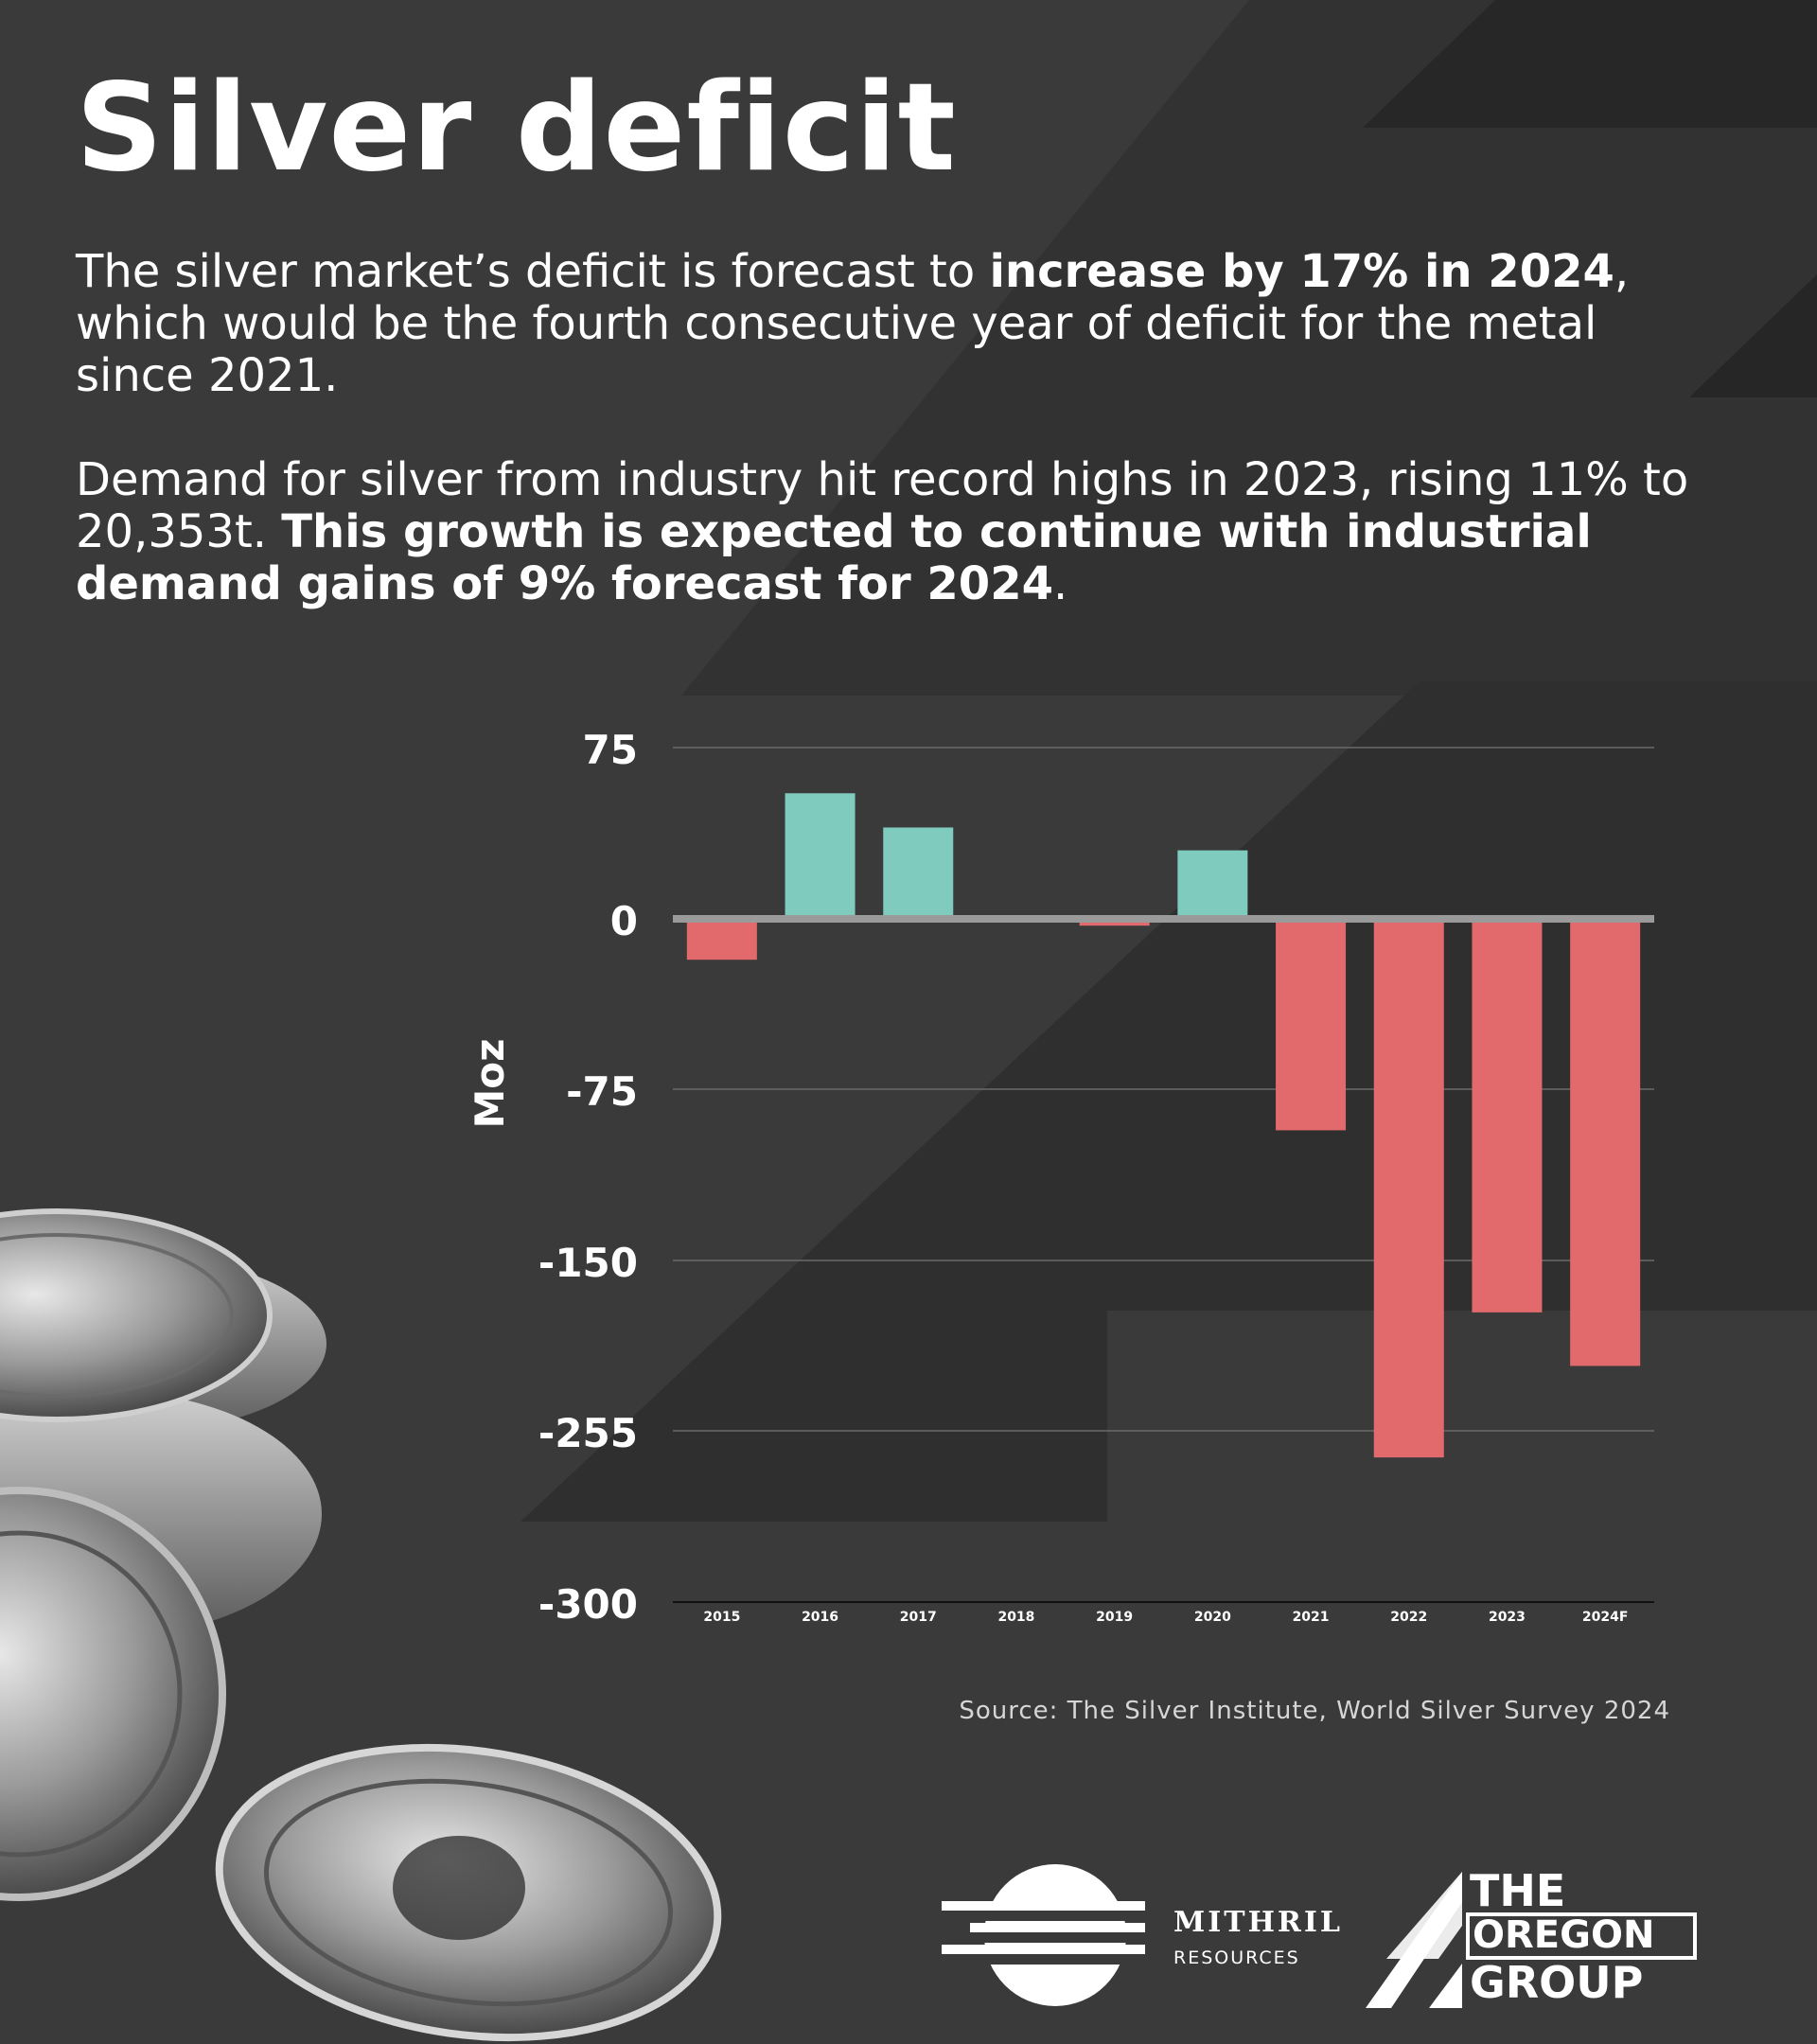 The height and width of the screenshot is (2044, 1817). Describe the element at coordinates (1557, 1982) in the screenshot. I see `oregon-logo-line-3: GROUP` at that location.